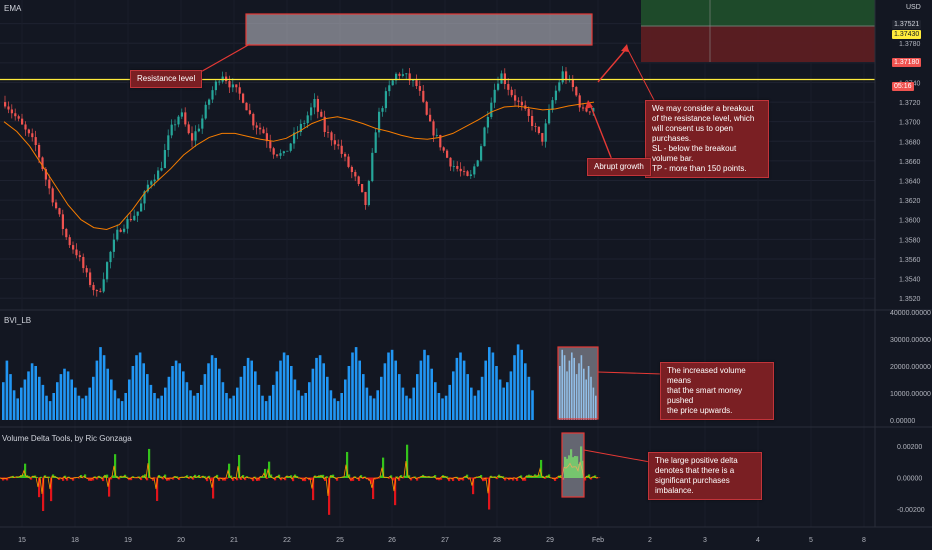  I want to click on delta-area, so click(300, 479).